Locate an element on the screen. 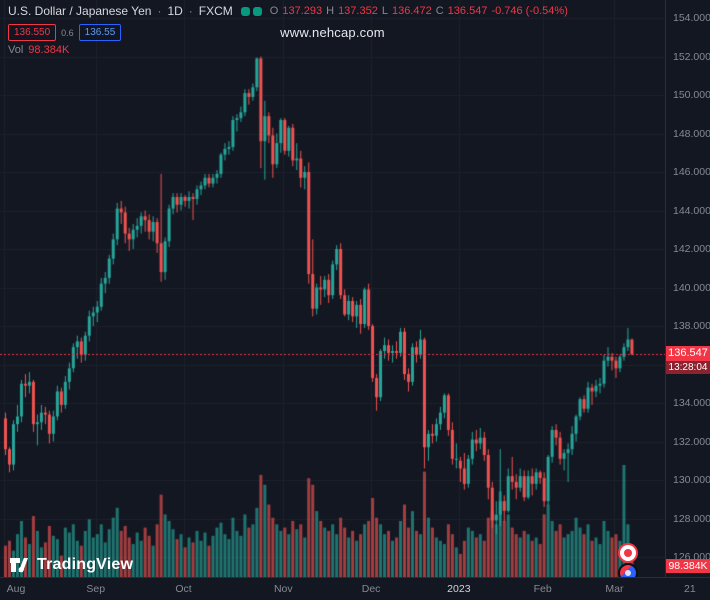  high-label: H is located at coordinates (330, 11).